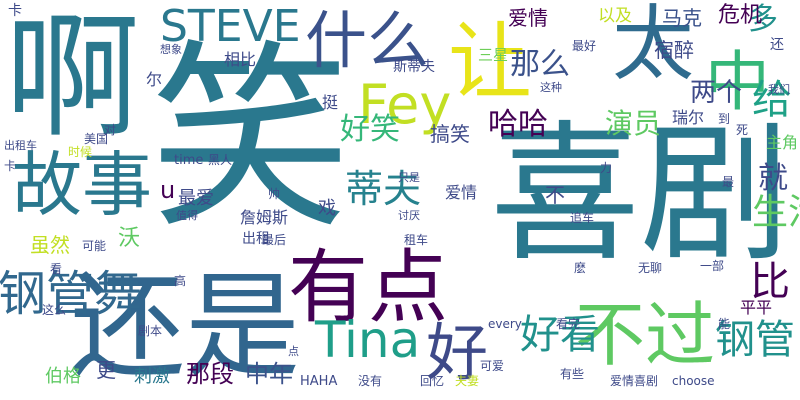 The height and width of the screenshot is (400, 800). I want to click on word-yiji: 以及, so click(615, 16).